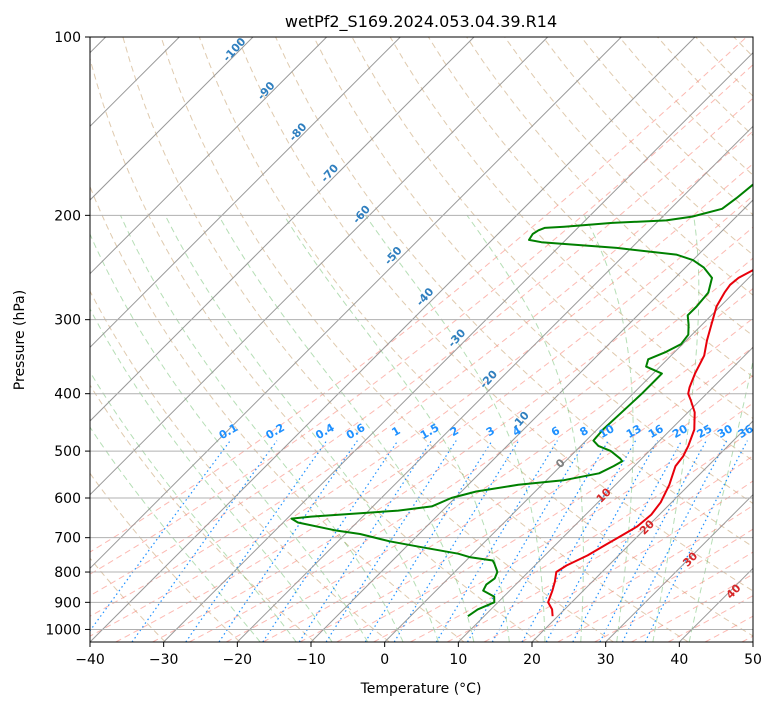 Image resolution: width=775 pixels, height=708 pixels. What do you see at coordinates (67, 603) in the screenshot?
I see `y-tick-label: 900` at bounding box center [67, 603].